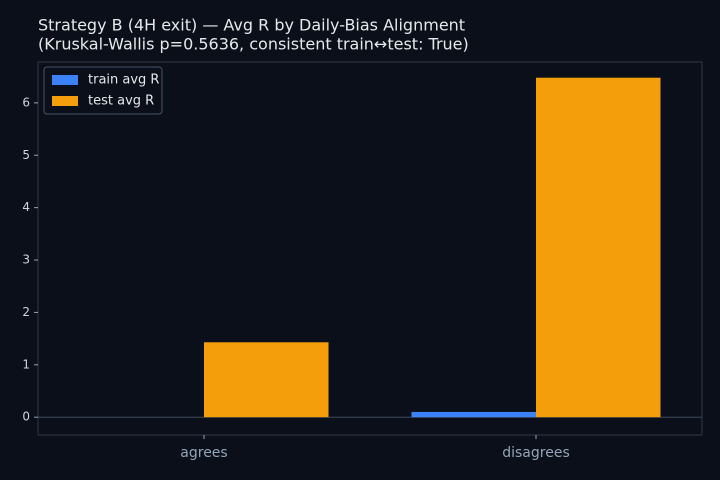 The width and height of the screenshot is (720, 480). Describe the element at coordinates (123, 80) in the screenshot. I see `legend-label: train avg R` at that location.